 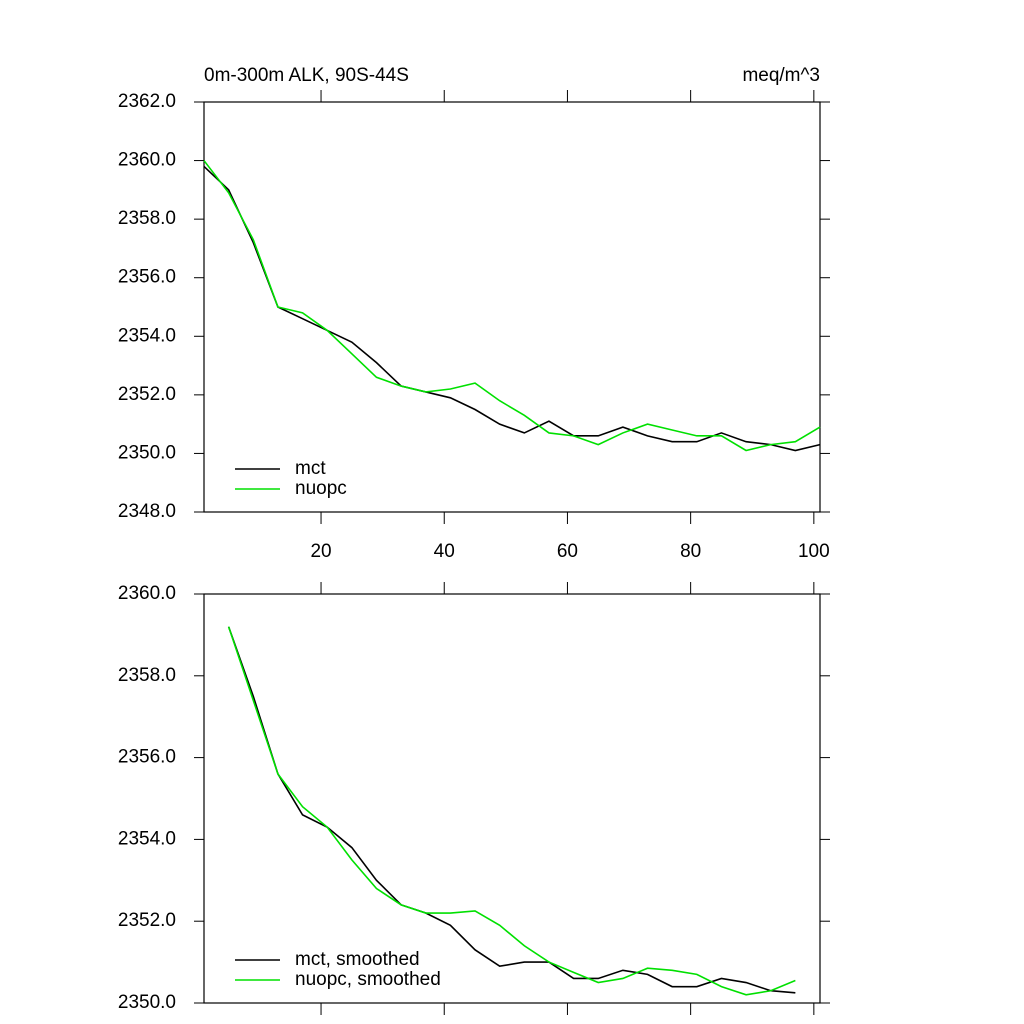 I want to click on chart-units: meq/m^3, so click(x=781, y=75).